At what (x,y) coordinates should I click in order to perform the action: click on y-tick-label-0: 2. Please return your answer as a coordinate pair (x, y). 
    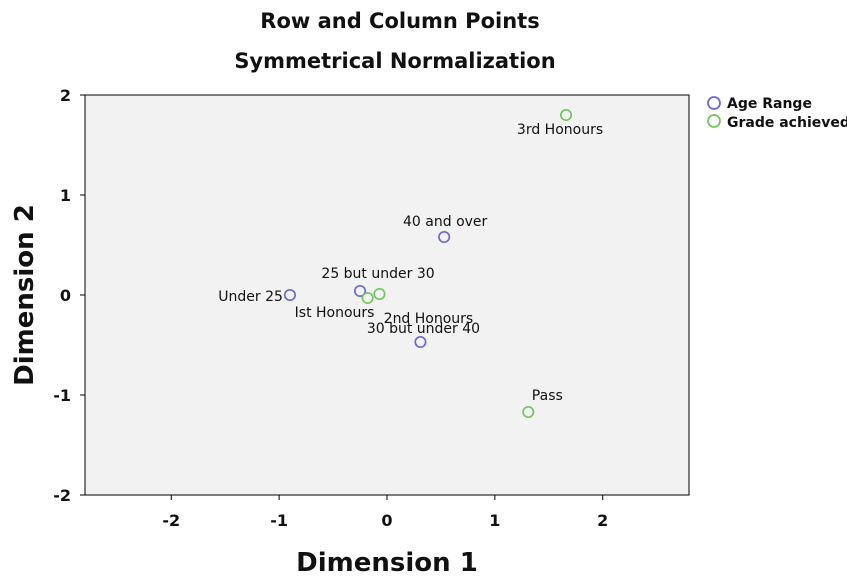
    Looking at the image, I should click on (65, 95).